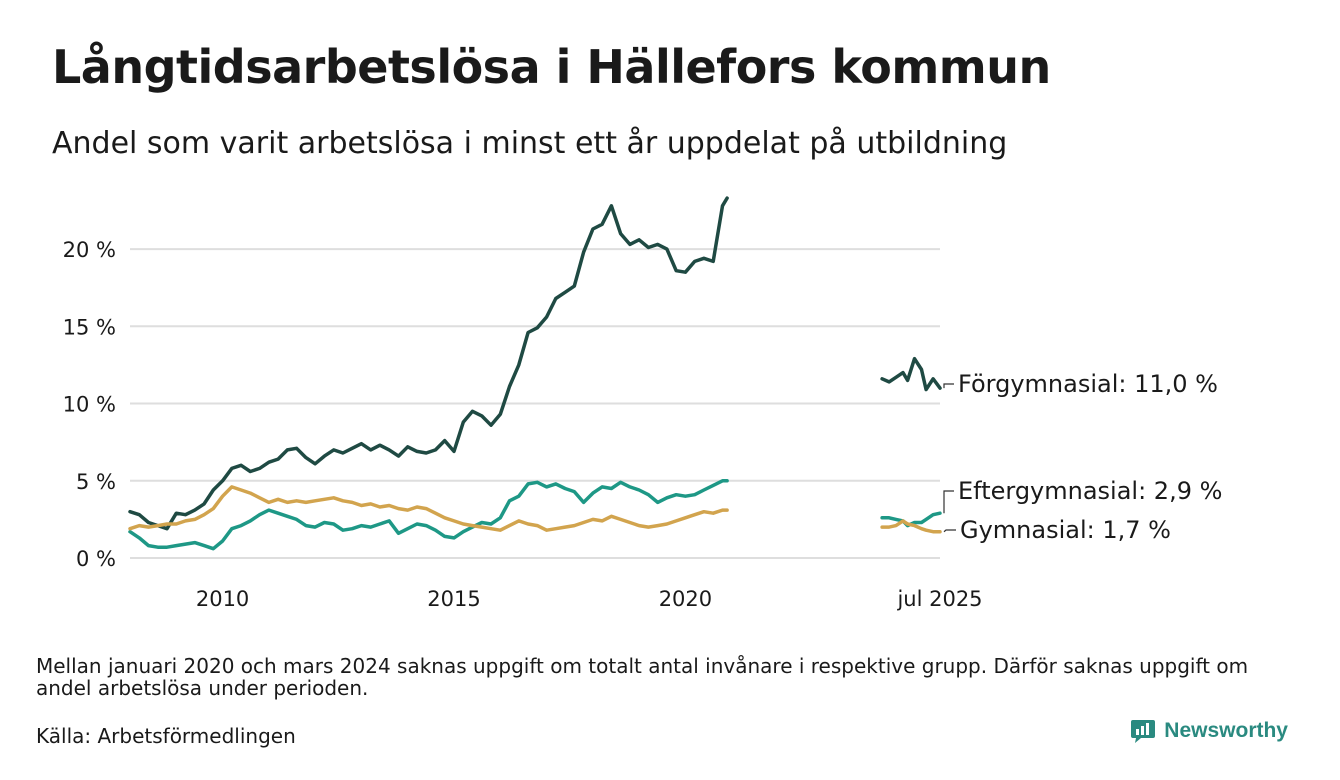 The height and width of the screenshot is (780, 1340). Describe the element at coordinates (911, 374) in the screenshot. I see `series-line-forgymnasial` at that location.